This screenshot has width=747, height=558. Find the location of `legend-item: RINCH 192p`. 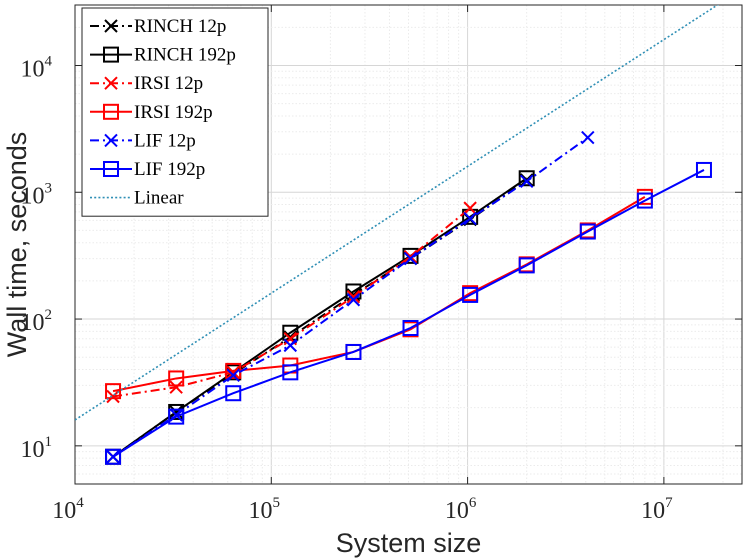

legend-item: RINCH 192p is located at coordinates (163, 55).